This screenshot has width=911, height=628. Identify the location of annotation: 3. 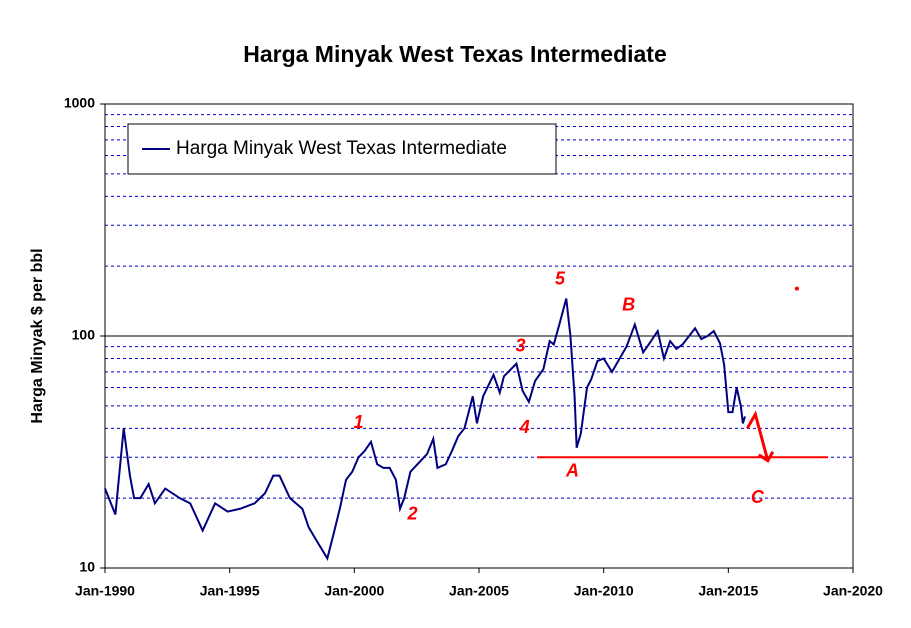
(521, 345).